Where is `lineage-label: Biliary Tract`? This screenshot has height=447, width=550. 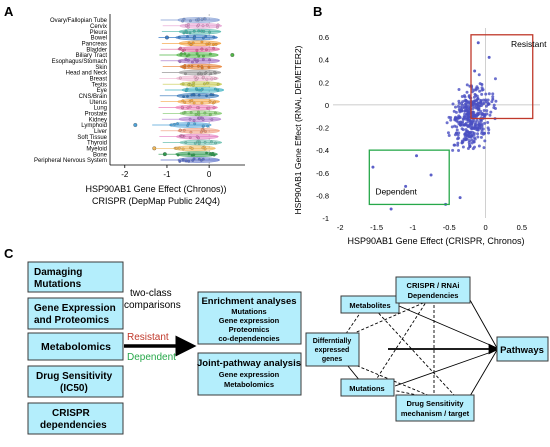 lineage-label: Biliary Tract is located at coordinates (92, 56).